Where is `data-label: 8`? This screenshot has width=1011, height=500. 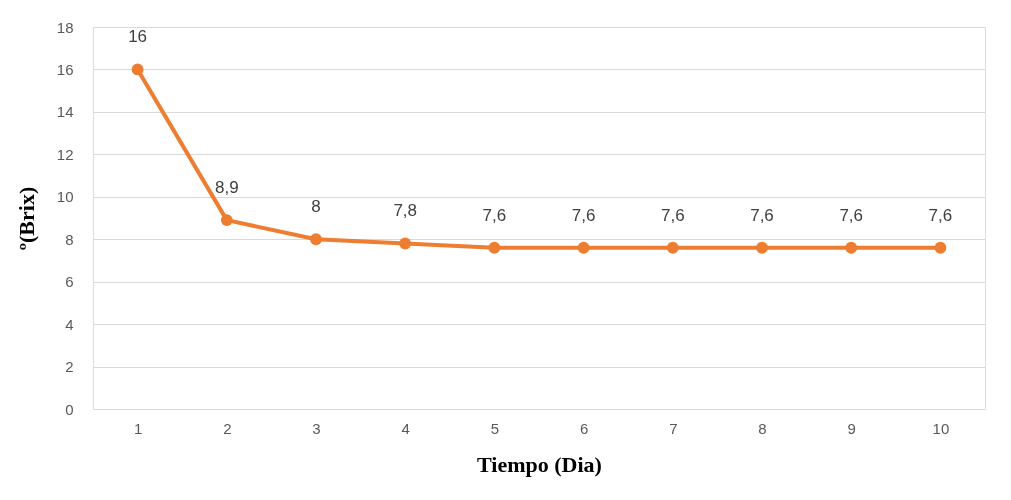 data-label: 8 is located at coordinates (316, 207).